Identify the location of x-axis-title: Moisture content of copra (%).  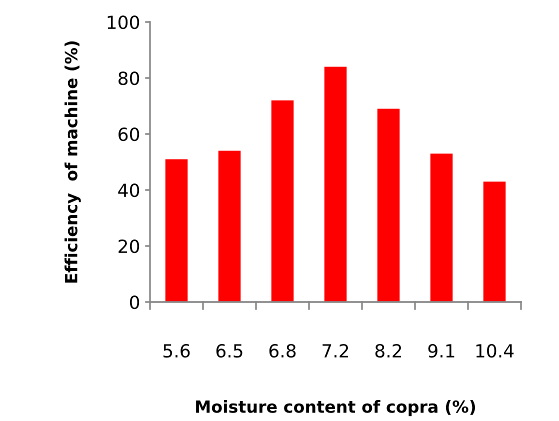
(336, 408).